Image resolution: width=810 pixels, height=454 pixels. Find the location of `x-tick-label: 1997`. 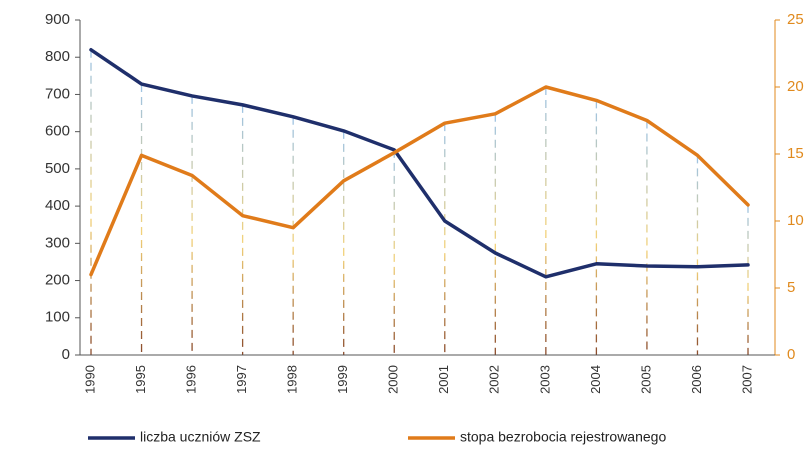

x-tick-label: 1997 is located at coordinates (241, 379).